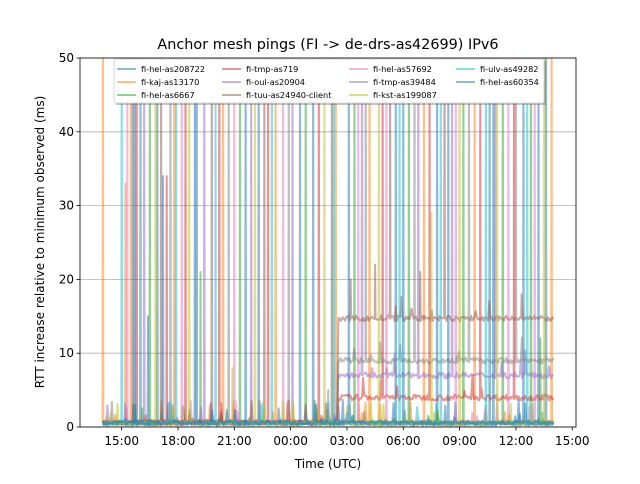  Describe the element at coordinates (168, 95) in the screenshot. I see `legend-label: fi-hel-as6667` at that location.